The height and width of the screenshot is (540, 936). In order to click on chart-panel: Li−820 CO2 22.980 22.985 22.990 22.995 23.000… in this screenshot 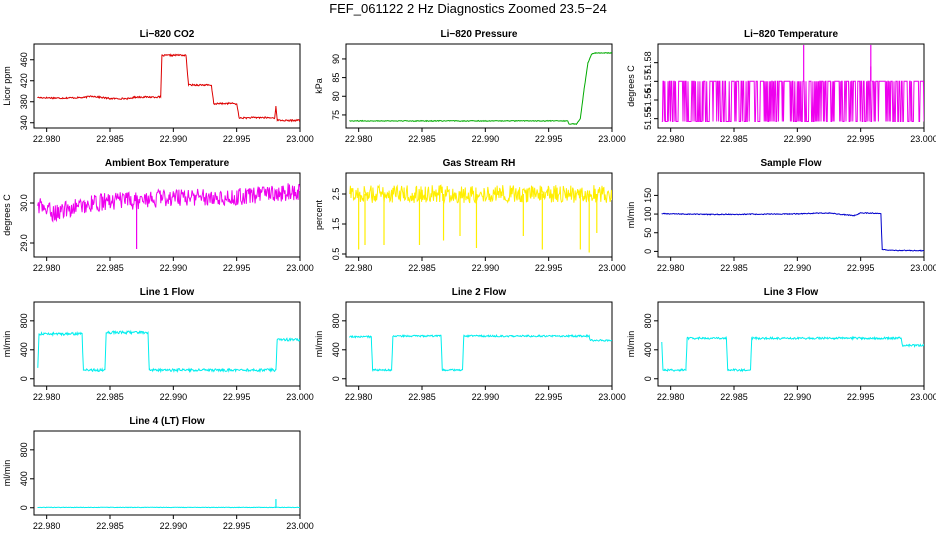, I will do `click(157, 88)`.